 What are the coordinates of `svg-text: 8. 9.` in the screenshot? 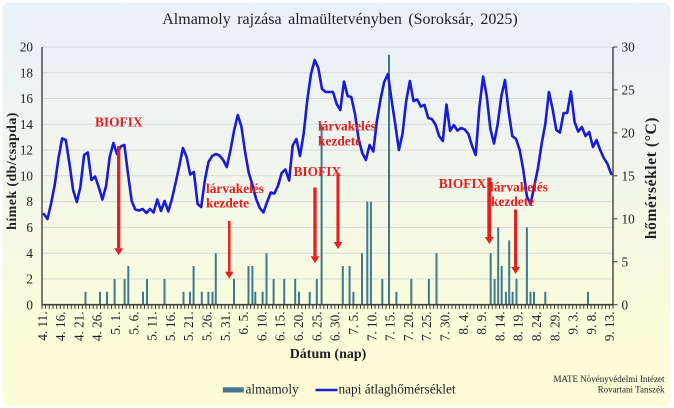 It's located at (481, 323).